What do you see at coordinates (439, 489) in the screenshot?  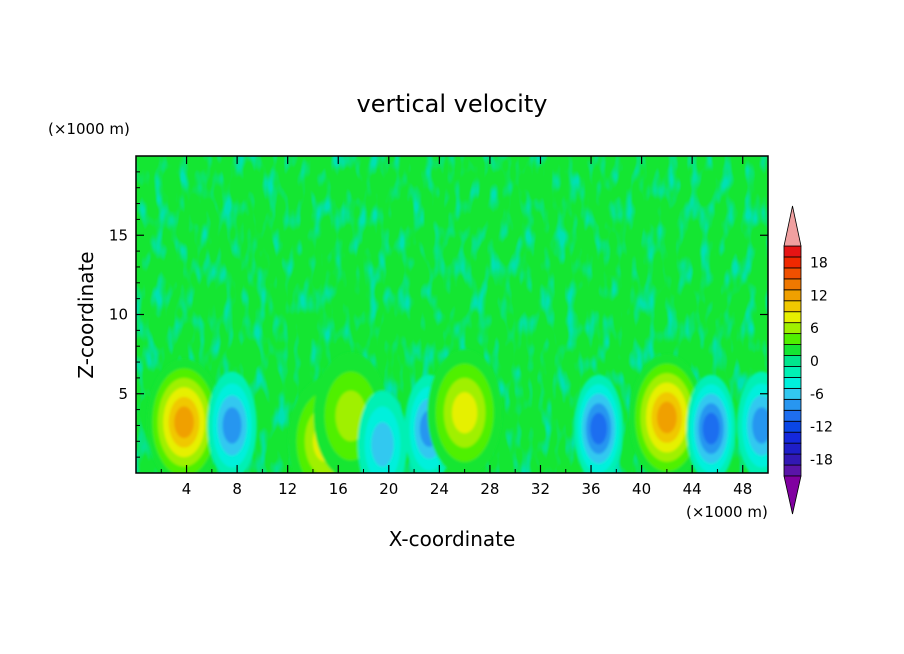 I see `x-tick-label: 24` at bounding box center [439, 489].